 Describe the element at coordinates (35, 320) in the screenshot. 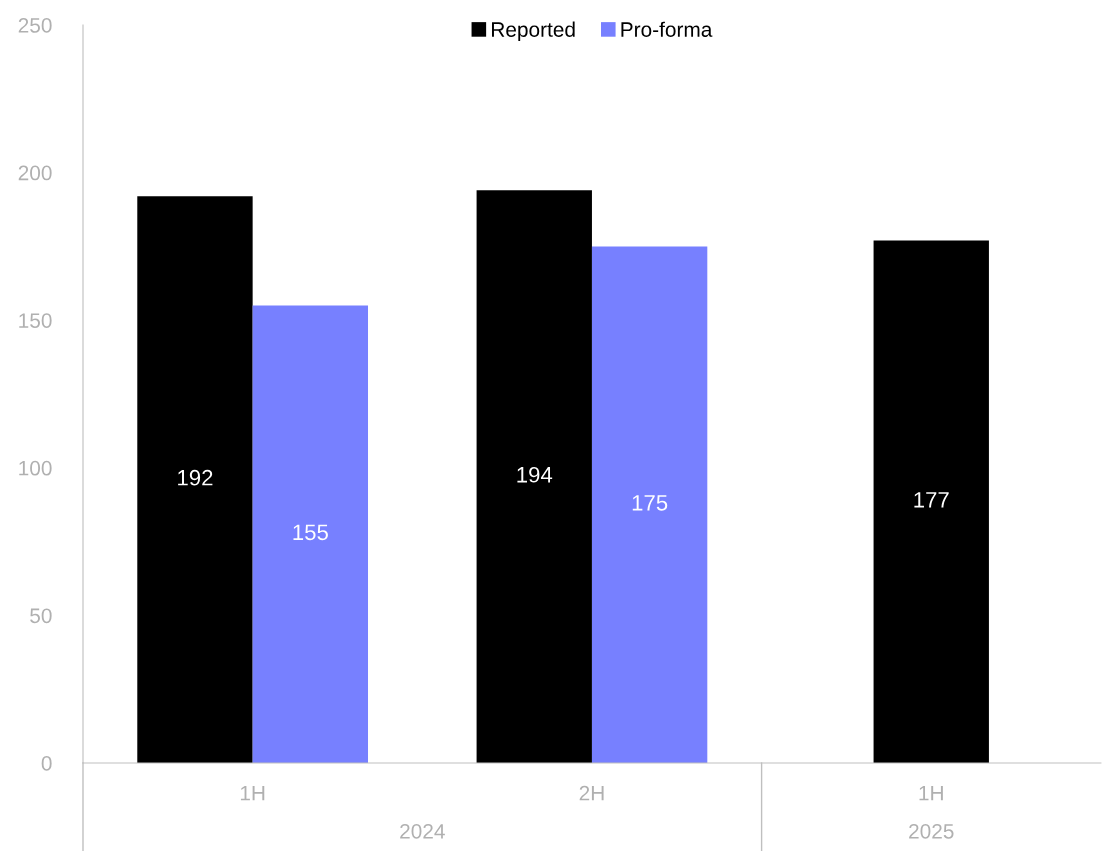

I see `y-tick-label: 150` at that location.